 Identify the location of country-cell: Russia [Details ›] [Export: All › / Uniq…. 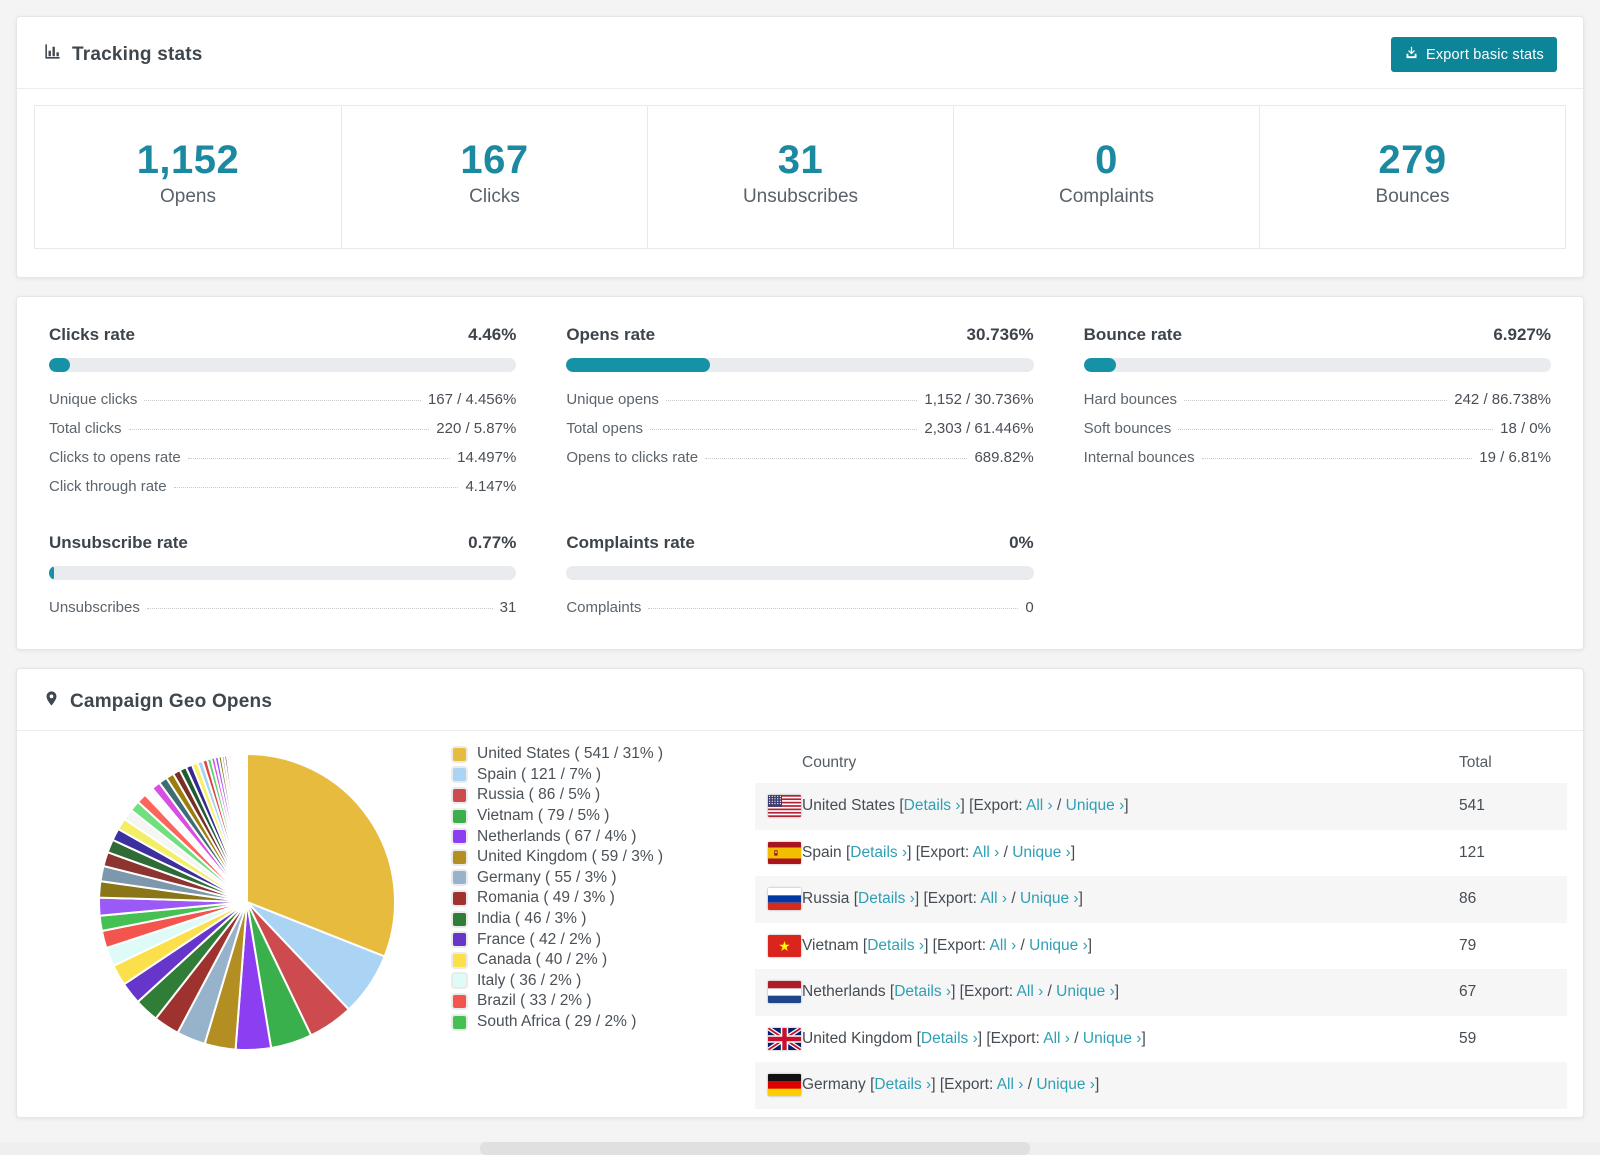
(942, 899).